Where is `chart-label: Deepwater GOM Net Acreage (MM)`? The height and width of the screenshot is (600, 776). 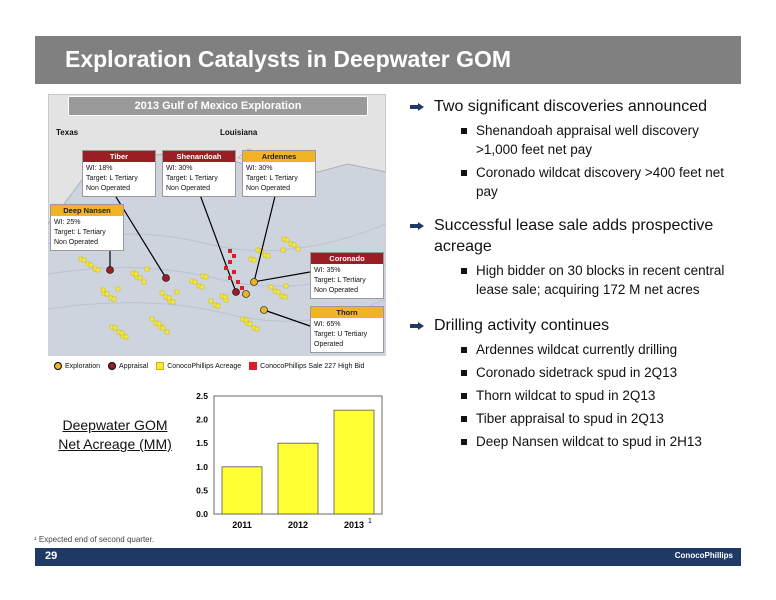
chart-label: Deepwater GOM Net Acreage (MM) is located at coordinates (115, 434).